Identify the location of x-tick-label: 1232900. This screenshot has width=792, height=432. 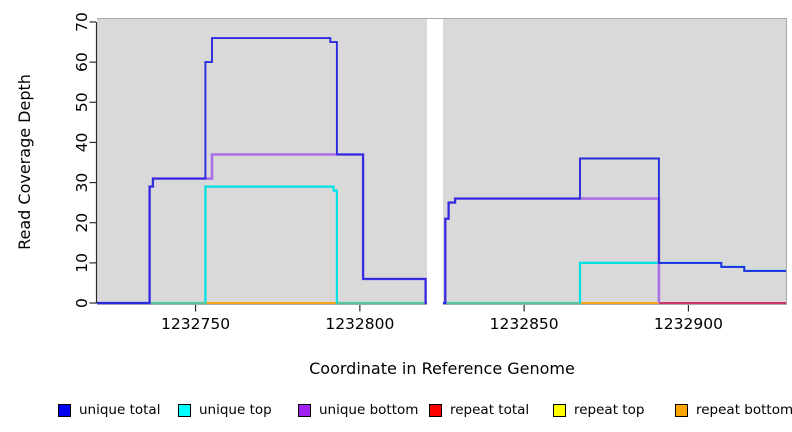
(688, 324).